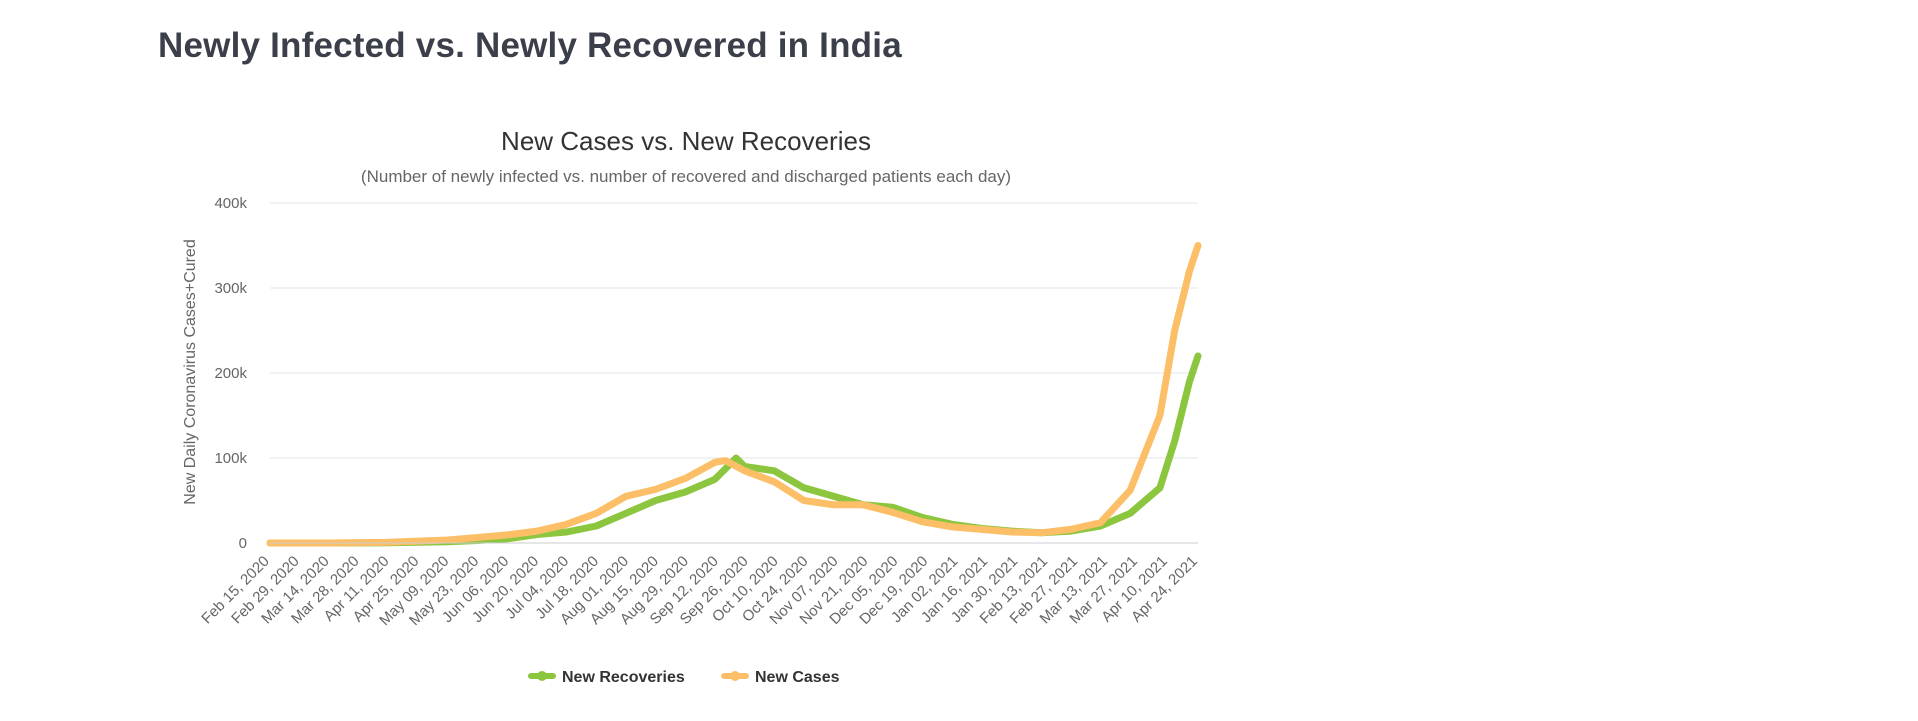  What do you see at coordinates (230, 458) in the screenshot?
I see `y-tick-label: 100k` at bounding box center [230, 458].